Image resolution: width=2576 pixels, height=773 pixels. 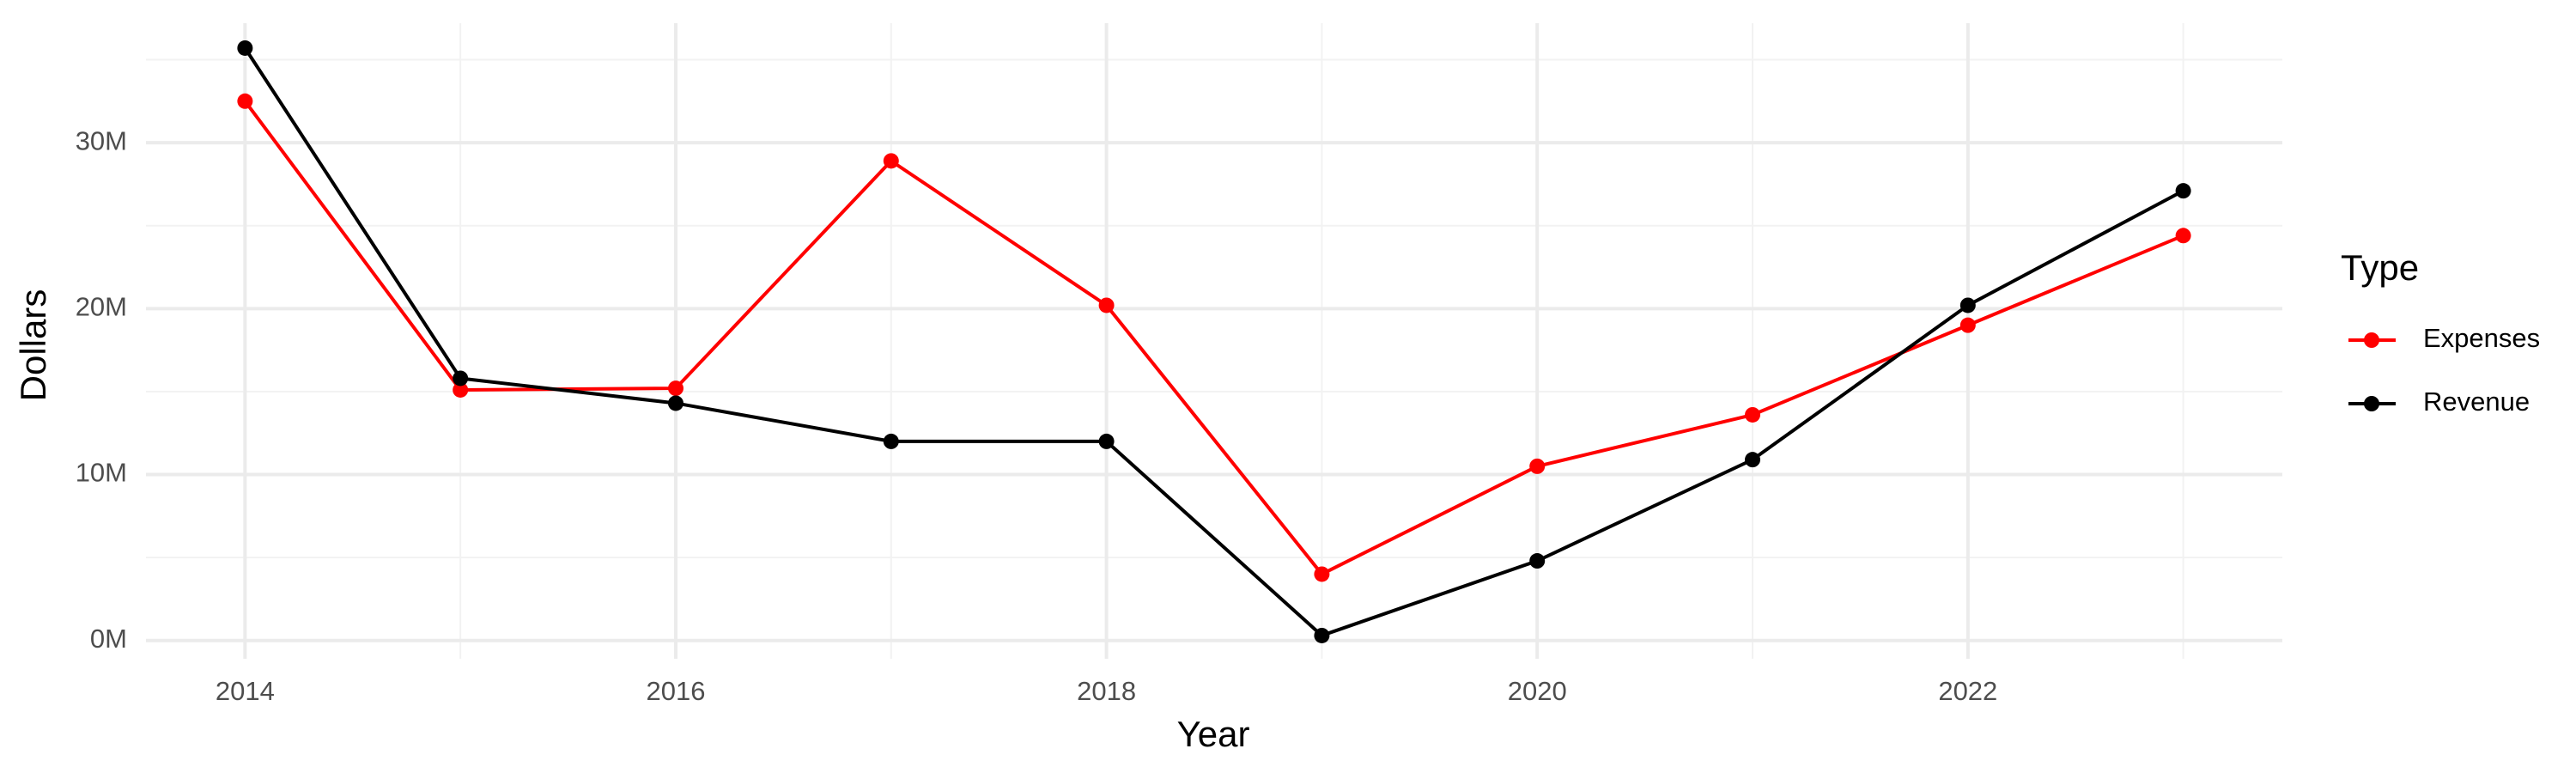 I want to click on x-tick-label: 2020, so click(x=1537, y=691).